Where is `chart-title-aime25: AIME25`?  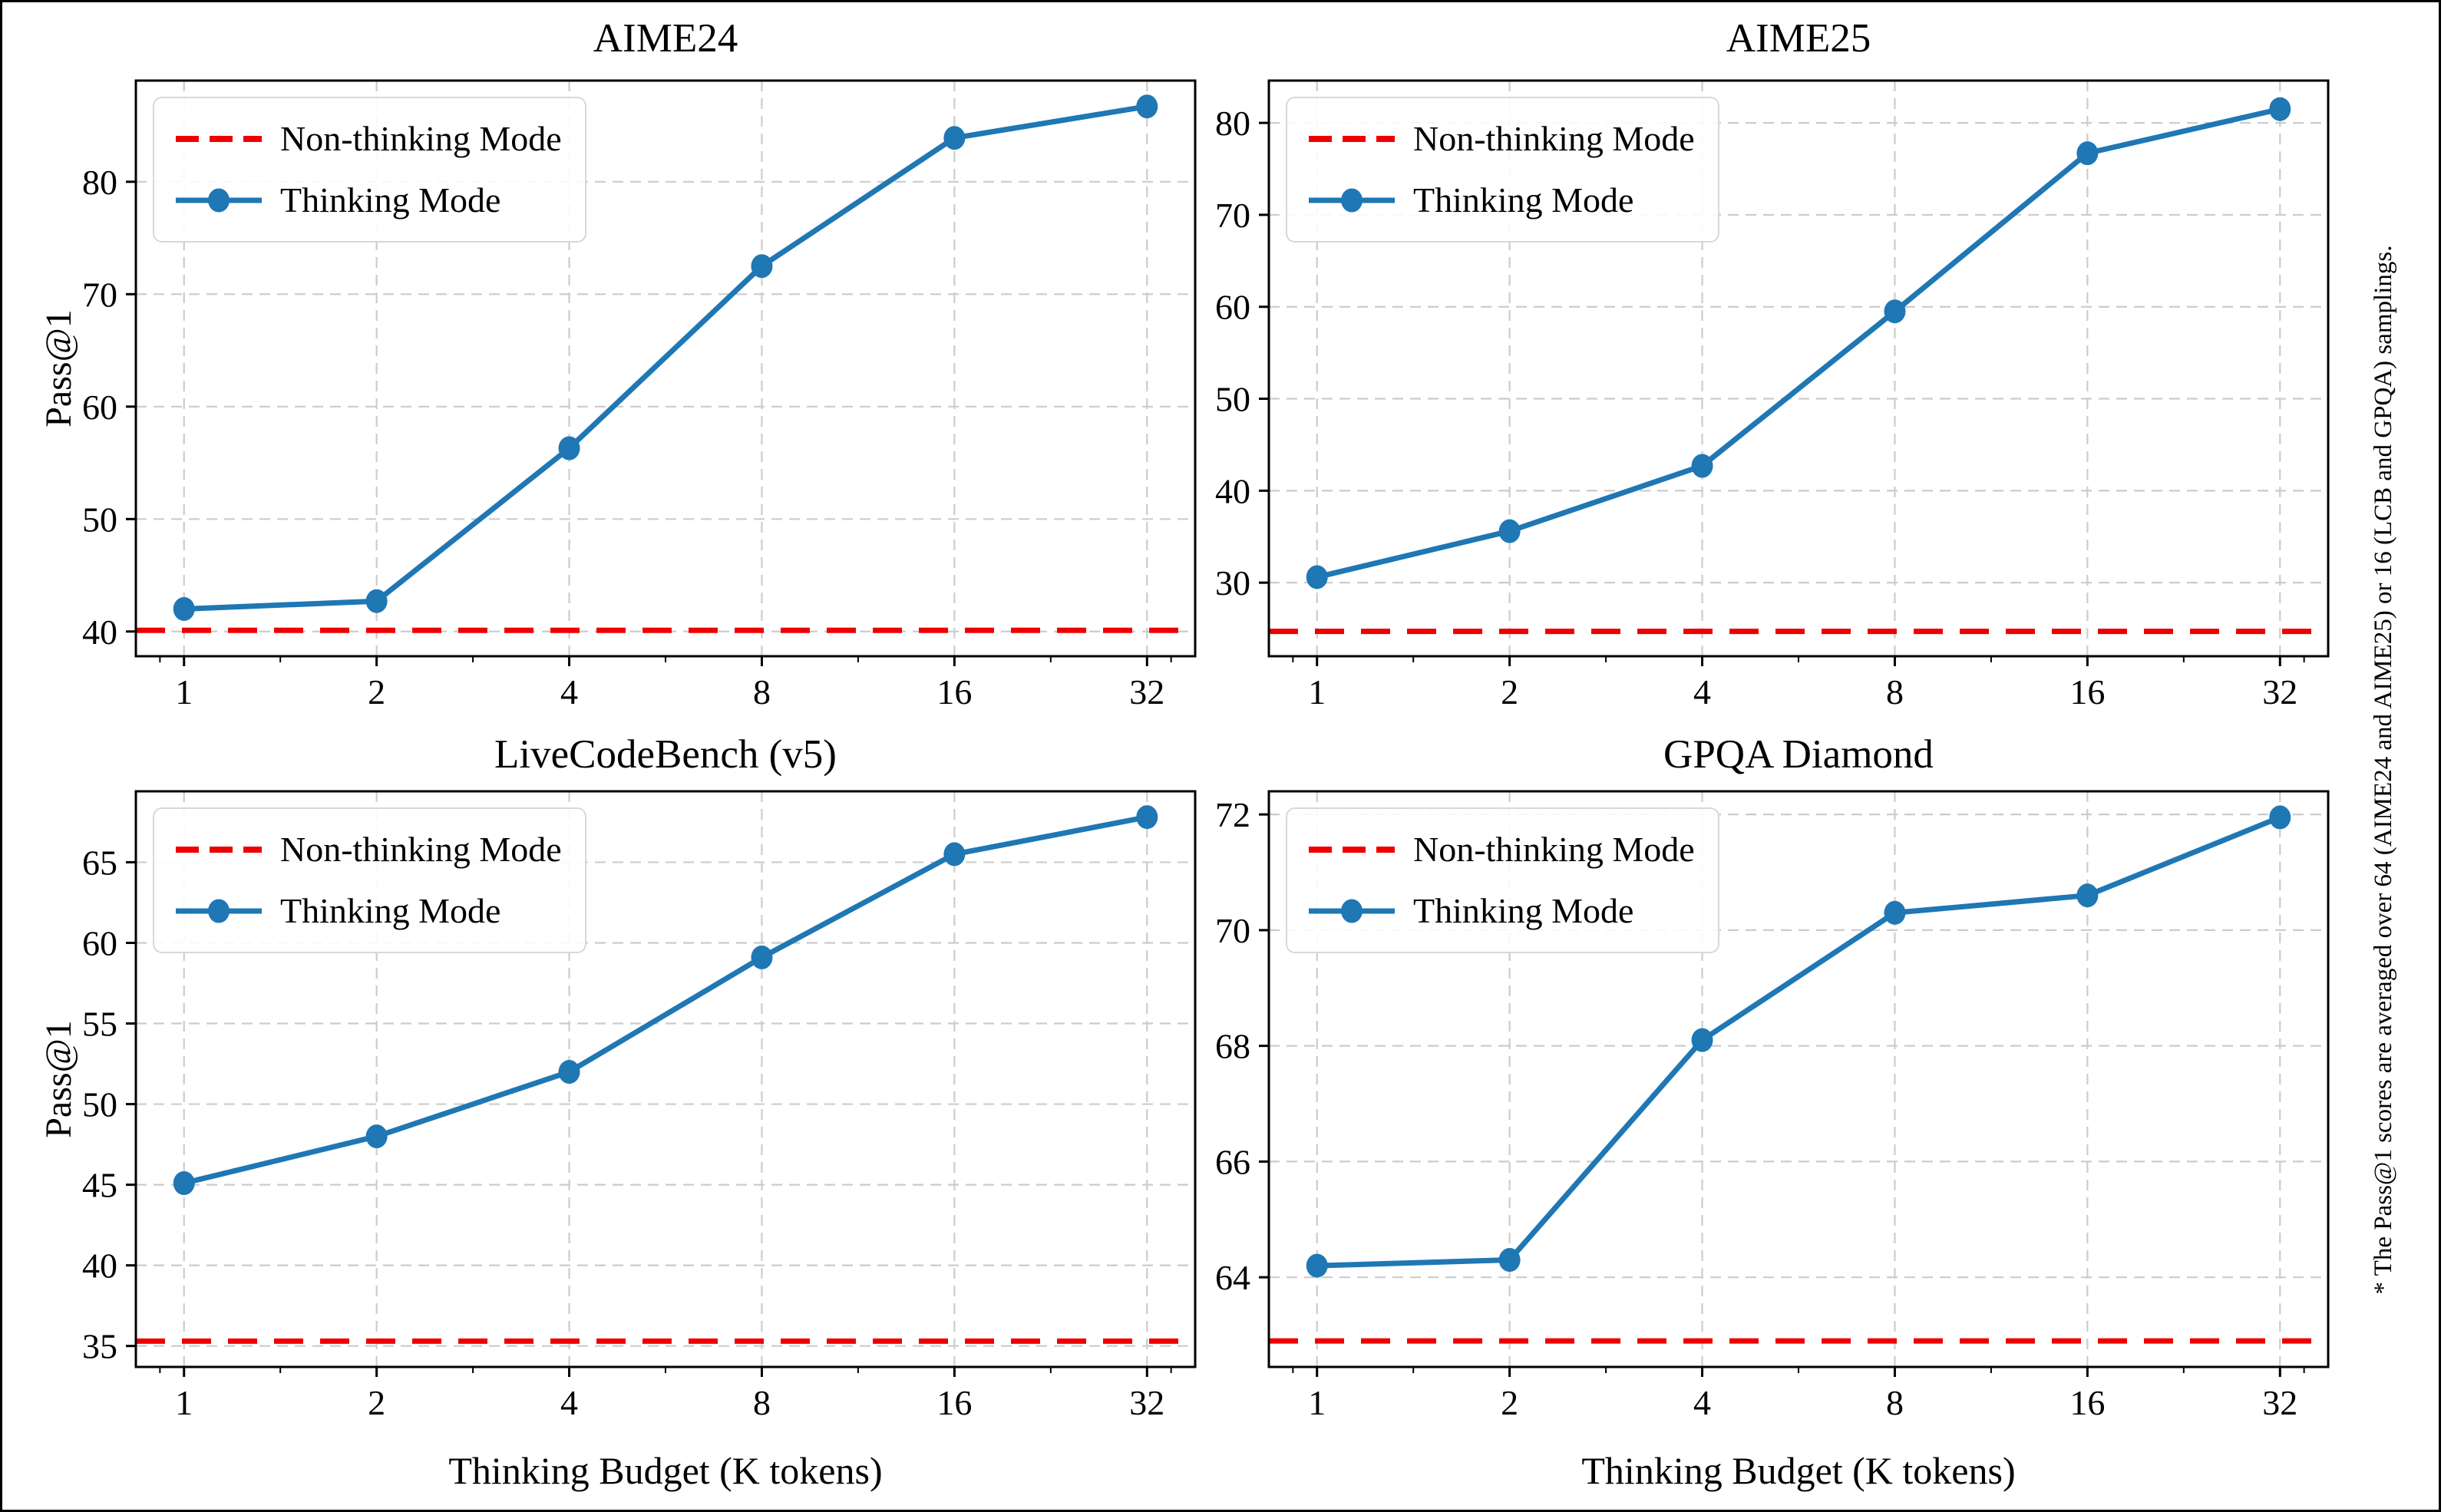
chart-title-aime25: AIME25 is located at coordinates (1798, 38).